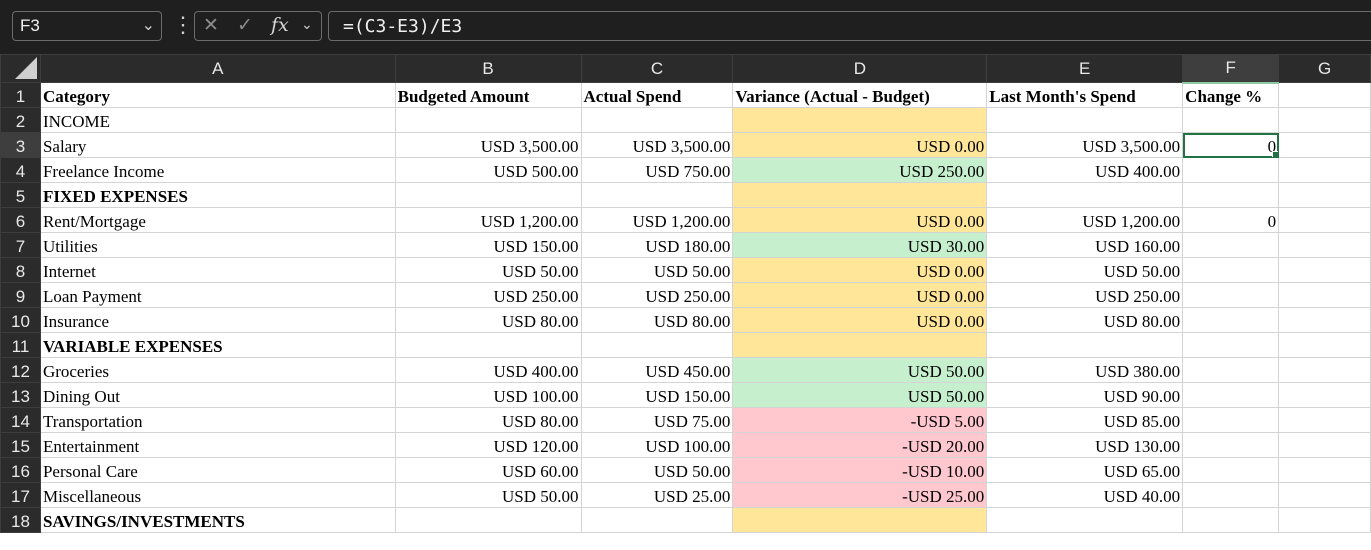 The image size is (1371, 550). Describe the element at coordinates (860, 295) in the screenshot. I see `cell-d-9: USD 0.00` at that location.